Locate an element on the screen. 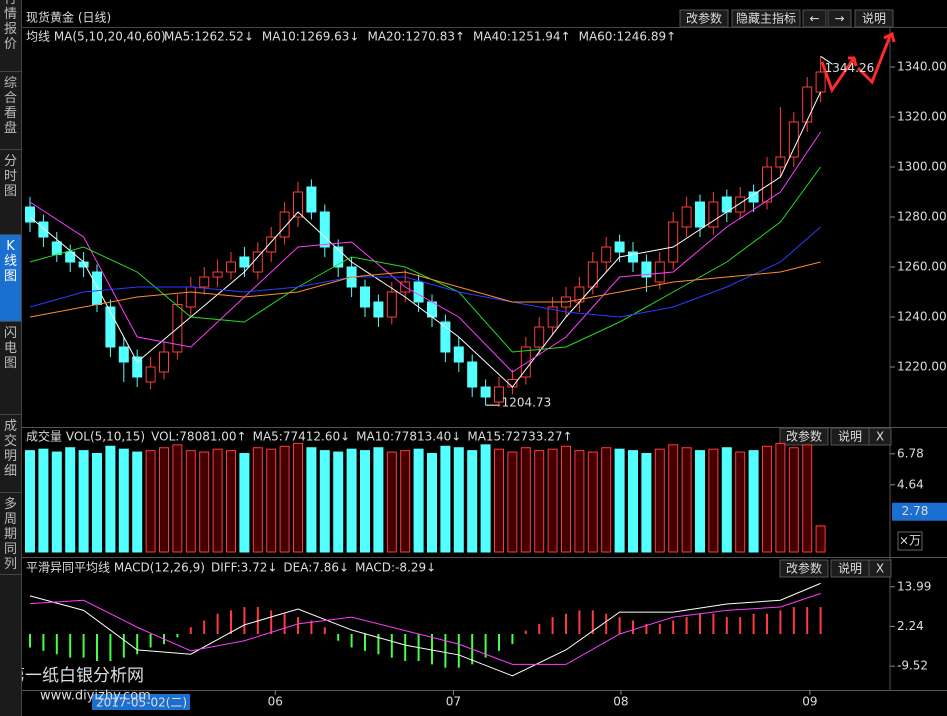 This screenshot has width=947, height=716. y-tick-label: 13.99 is located at coordinates (914, 586).